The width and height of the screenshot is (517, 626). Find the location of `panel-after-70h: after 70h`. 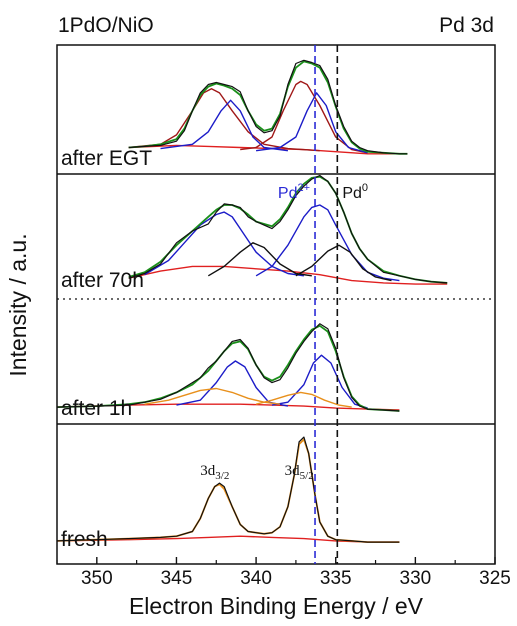

panel-after-70h: after 70h is located at coordinates (254, 233).